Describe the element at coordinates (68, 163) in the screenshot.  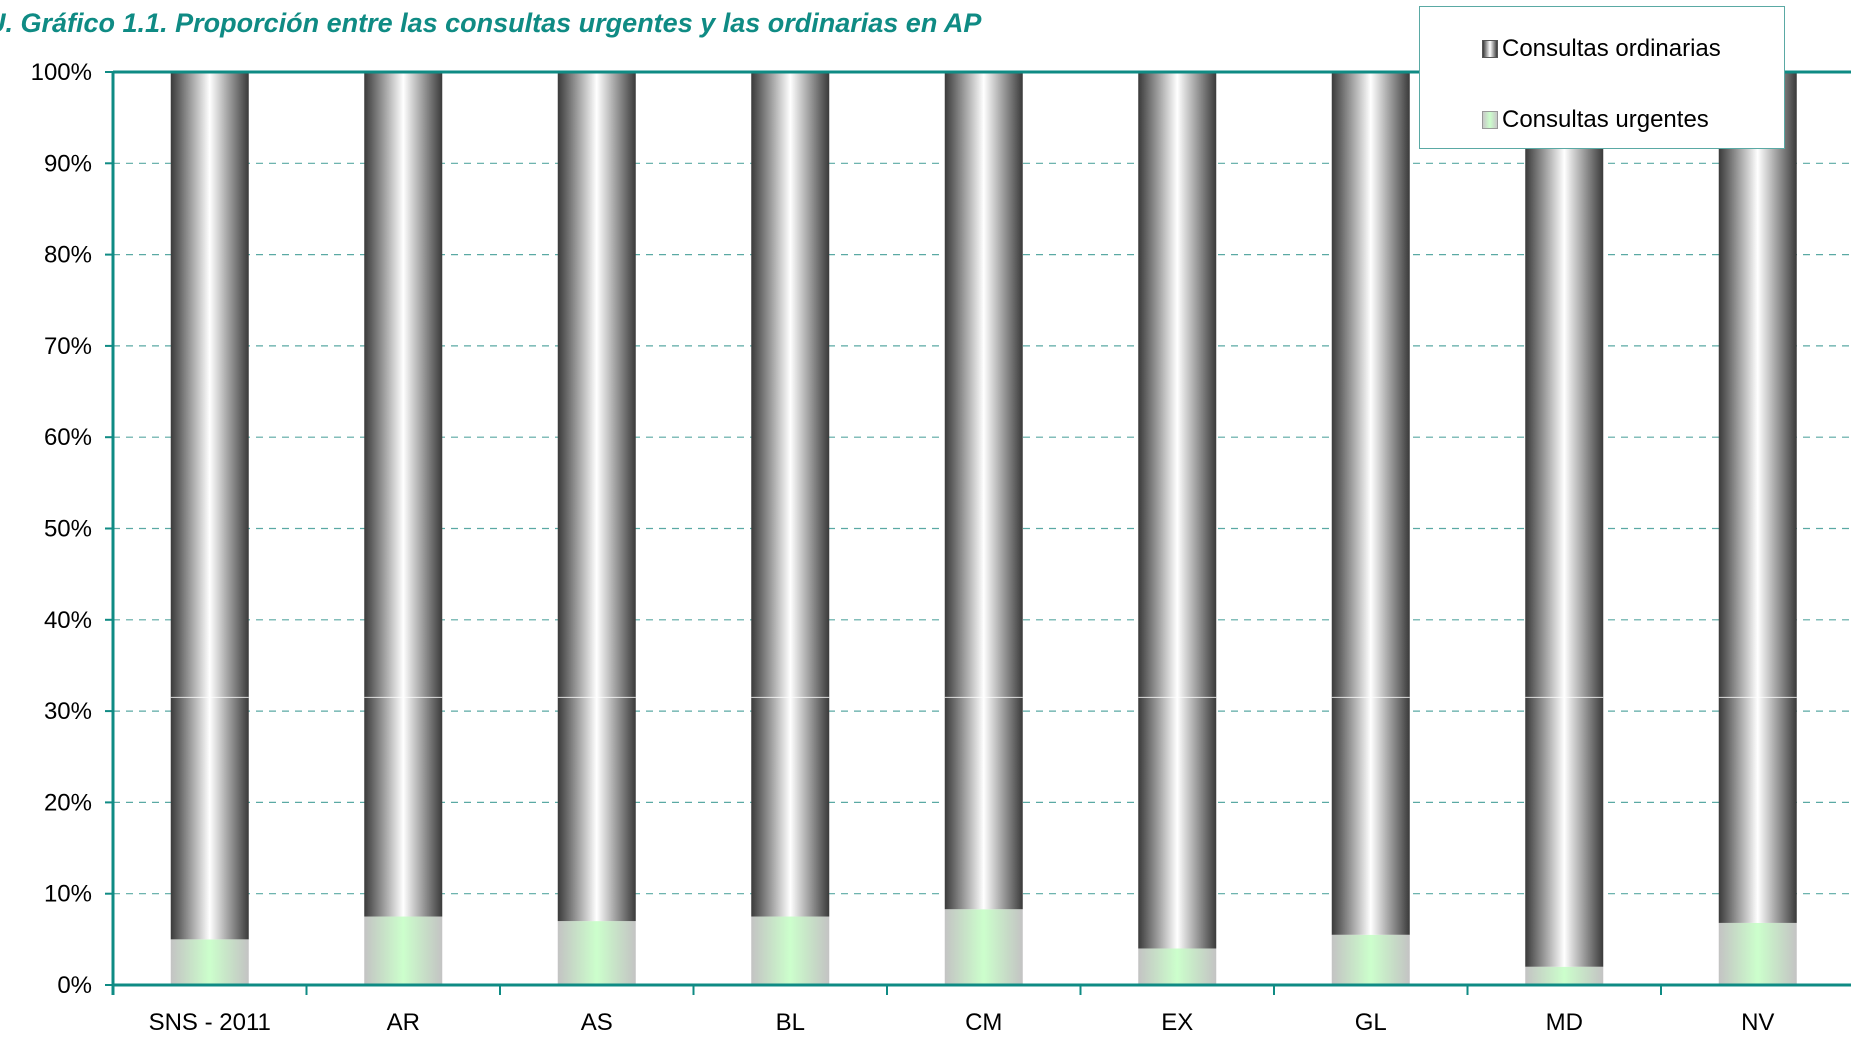
I see `y-tick-label: 90%` at that location.